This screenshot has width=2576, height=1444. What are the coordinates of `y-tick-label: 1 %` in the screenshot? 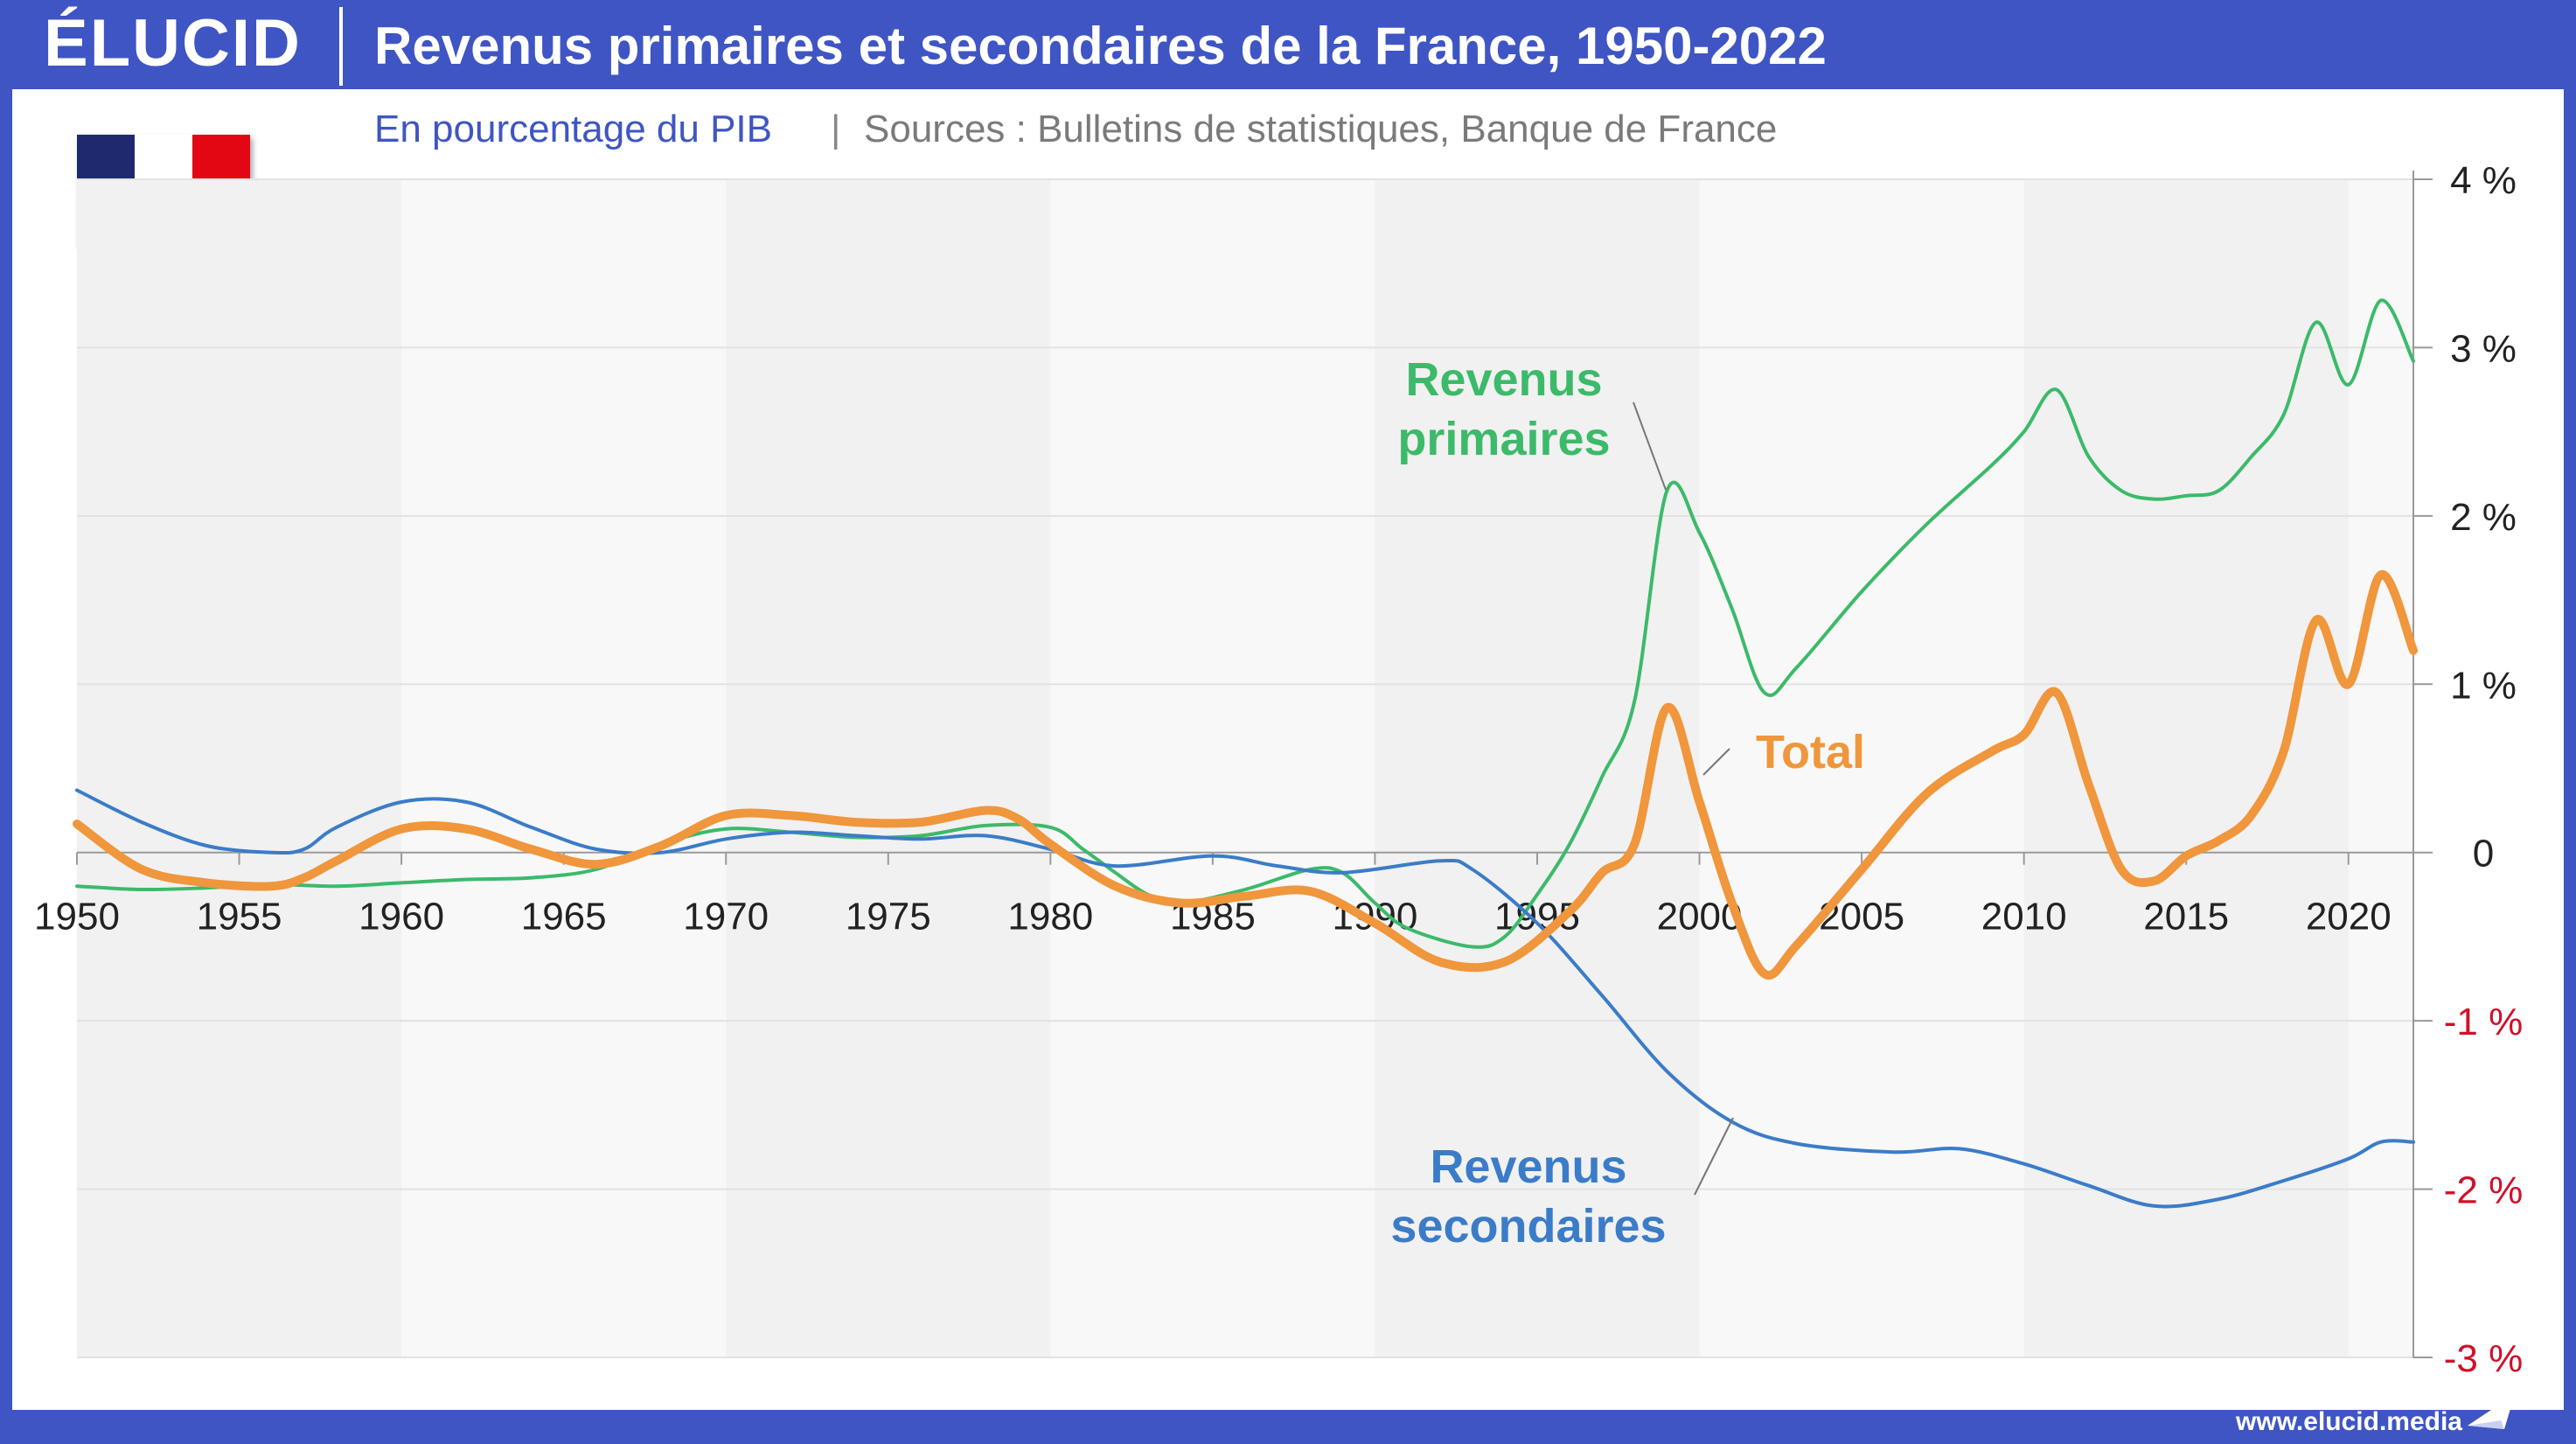 It's located at (2483, 685).